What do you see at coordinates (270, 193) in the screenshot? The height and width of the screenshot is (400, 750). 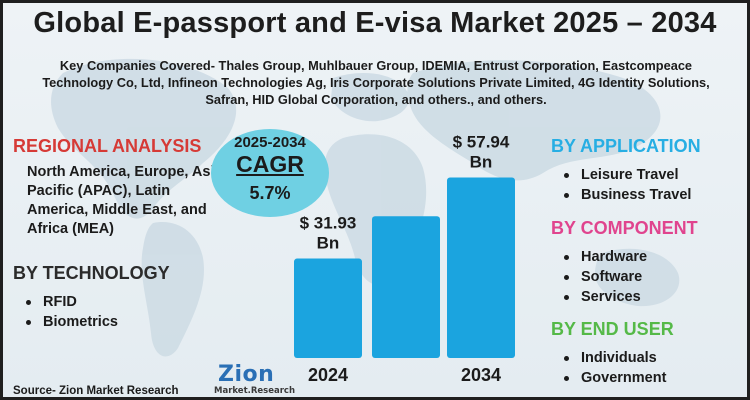 I see `cagr-value: 5.7%` at bounding box center [270, 193].